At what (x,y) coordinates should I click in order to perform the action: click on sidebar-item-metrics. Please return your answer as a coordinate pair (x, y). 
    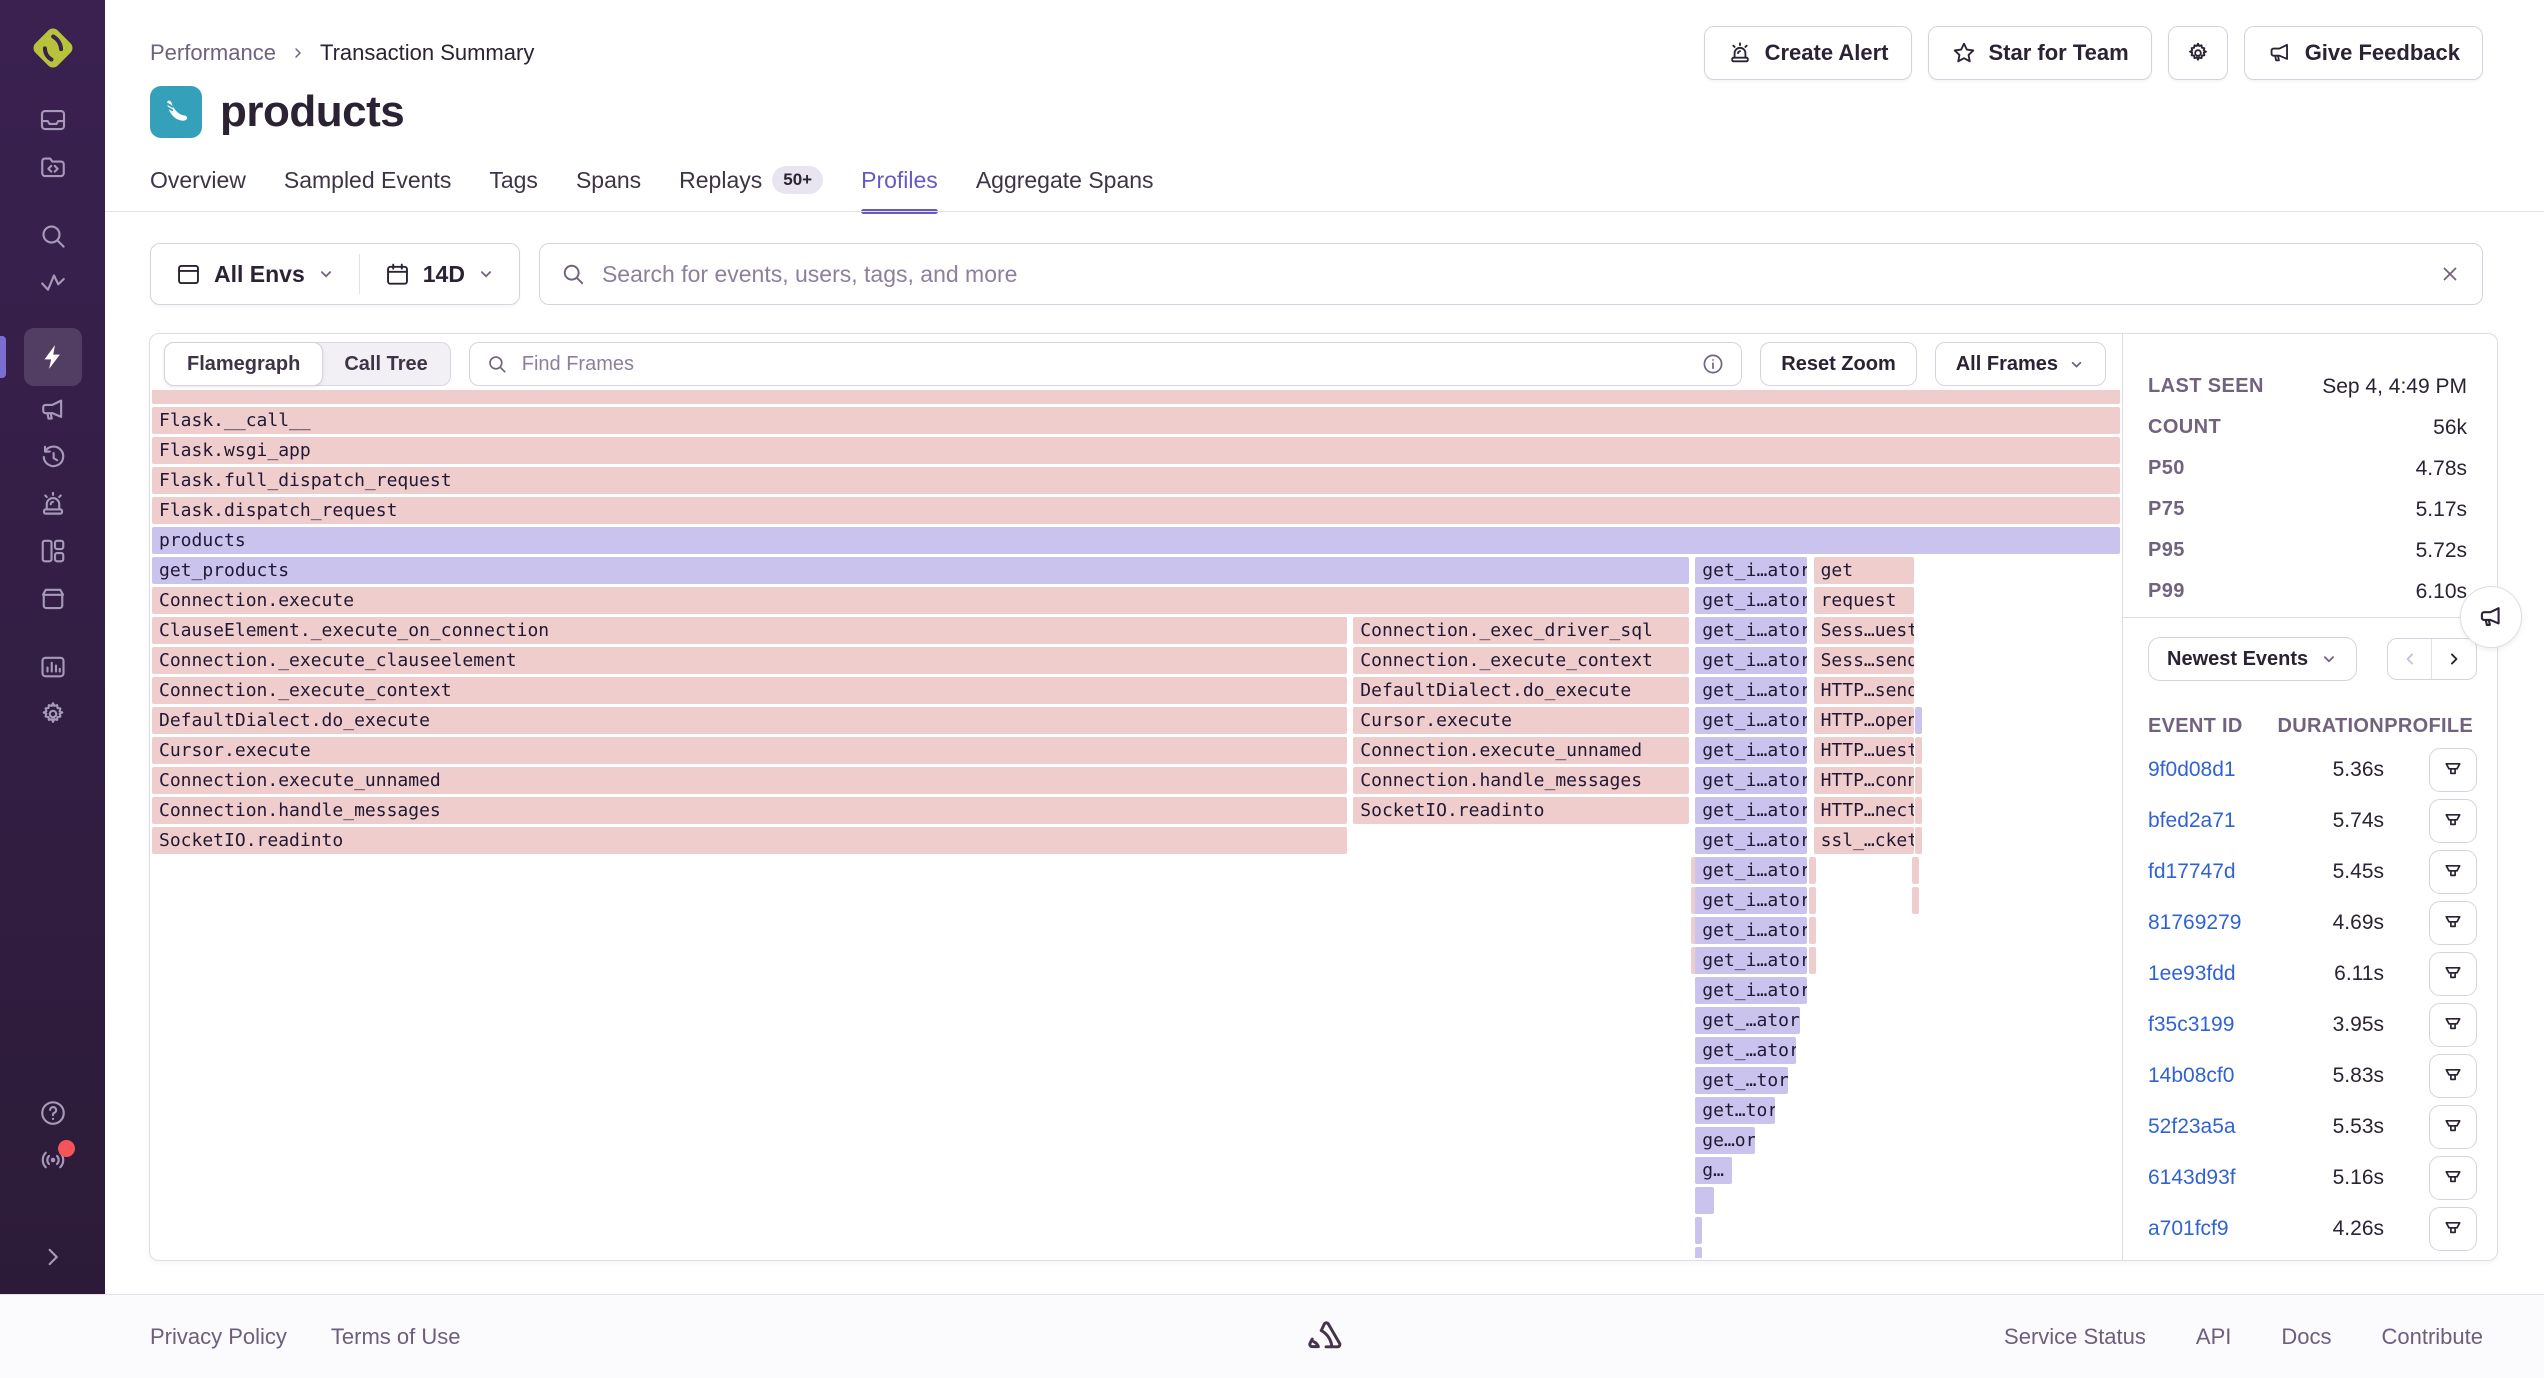
    Looking at the image, I should click on (52, 282).